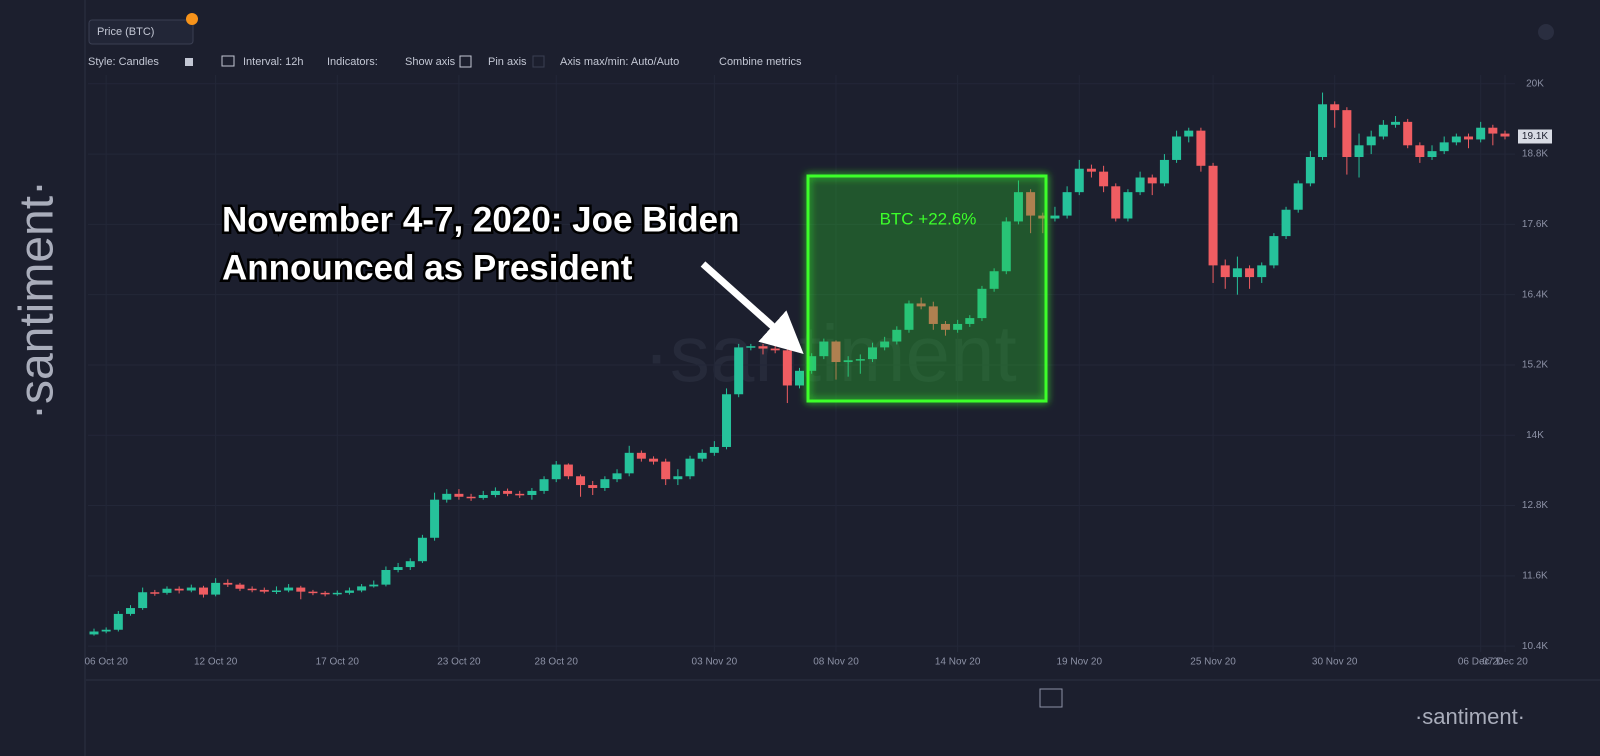  Describe the element at coordinates (1535, 646) in the screenshot. I see `y-tick-label: 10.4K` at that location.